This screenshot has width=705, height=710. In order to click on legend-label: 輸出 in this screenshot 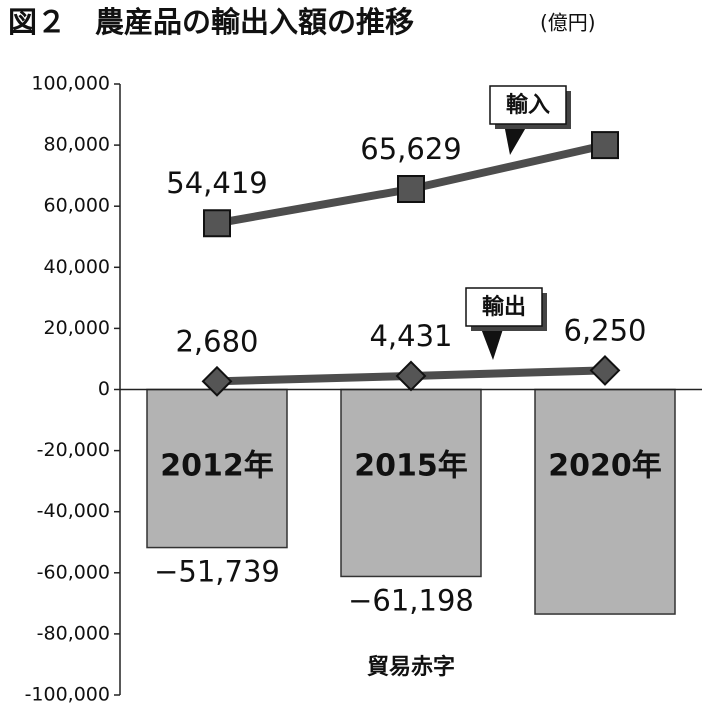, I will do `click(504, 307)`.